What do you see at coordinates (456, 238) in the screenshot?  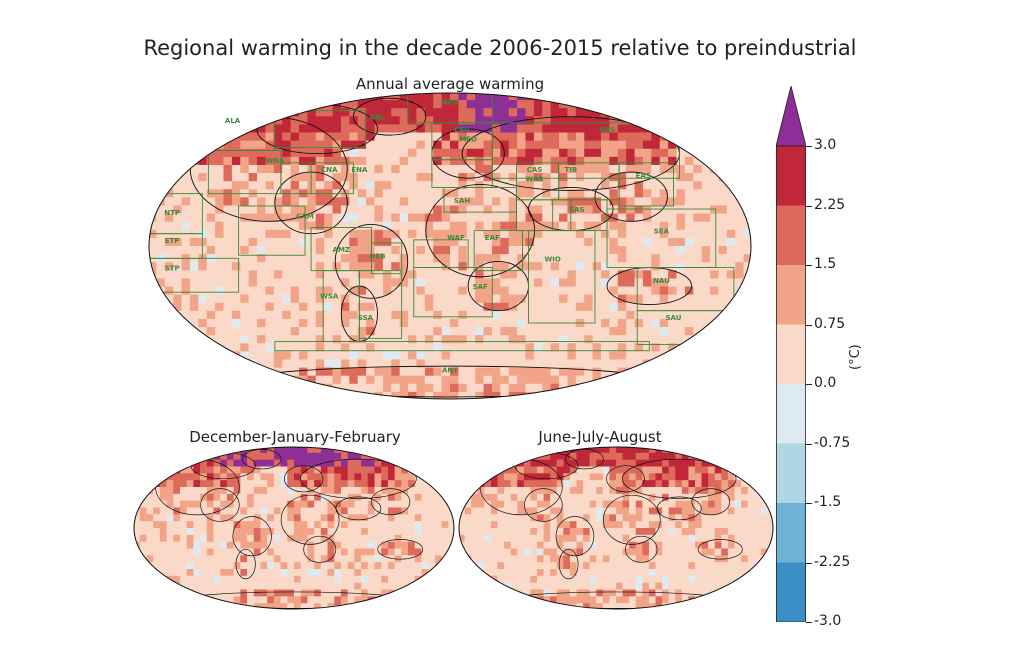 I see `region-label-waf: WAF` at bounding box center [456, 238].